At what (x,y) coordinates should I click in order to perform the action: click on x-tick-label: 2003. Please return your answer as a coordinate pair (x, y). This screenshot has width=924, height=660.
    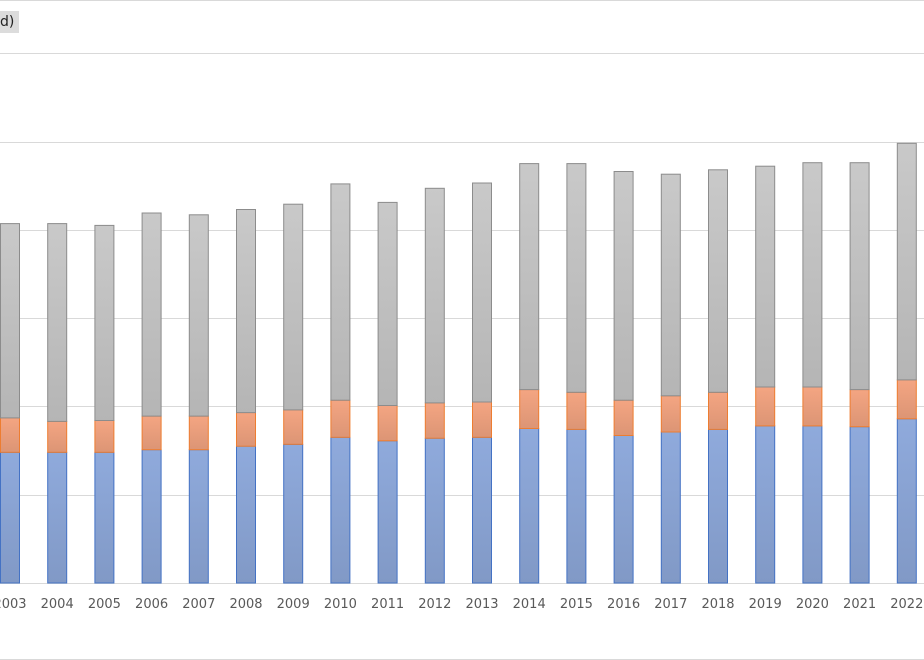
    Looking at the image, I should click on (13, 604).